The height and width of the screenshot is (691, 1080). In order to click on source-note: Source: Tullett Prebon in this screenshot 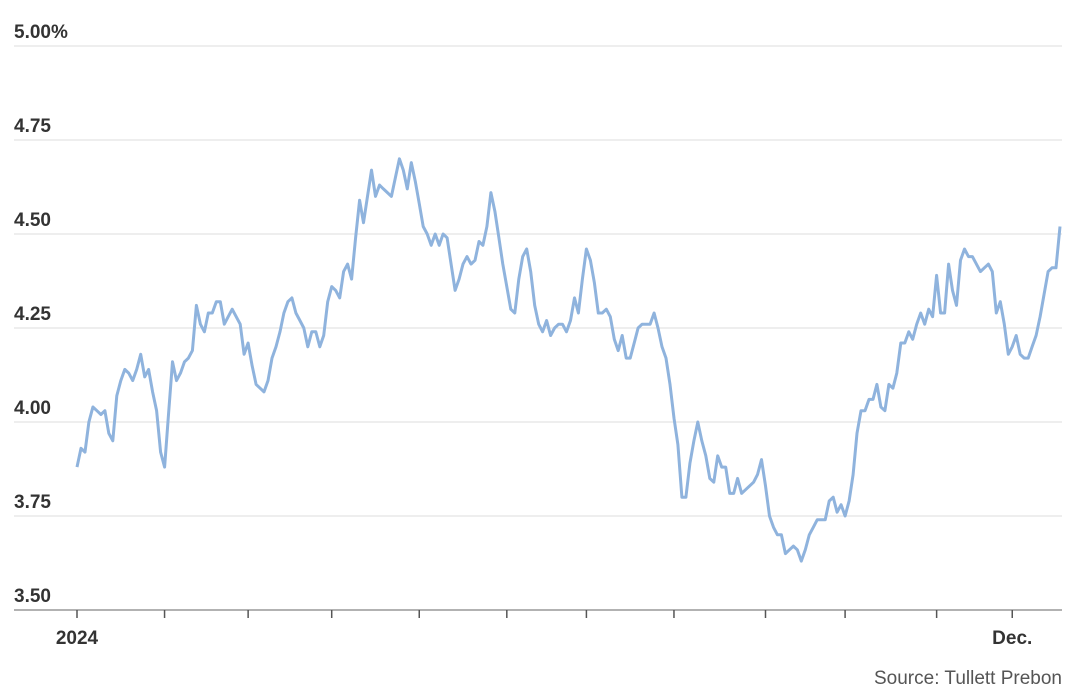, I will do `click(968, 678)`.